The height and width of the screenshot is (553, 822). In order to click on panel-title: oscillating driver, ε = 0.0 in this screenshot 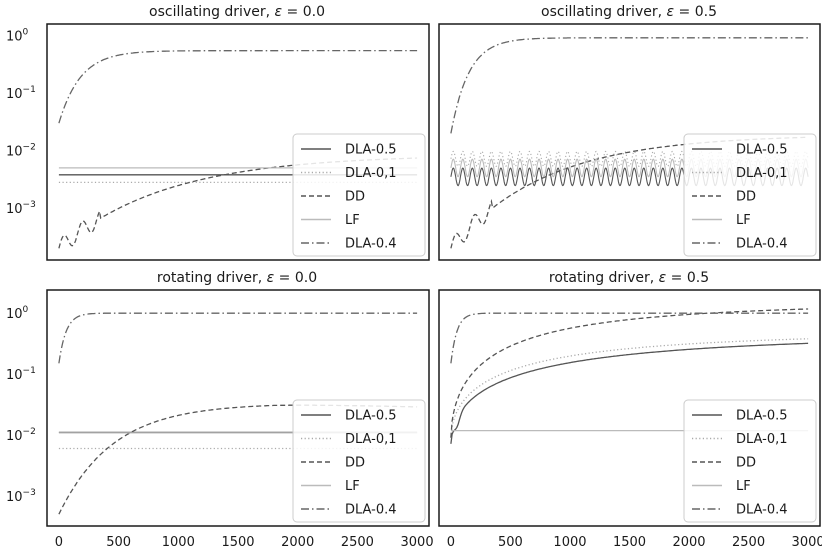, I will do `click(237, 12)`.